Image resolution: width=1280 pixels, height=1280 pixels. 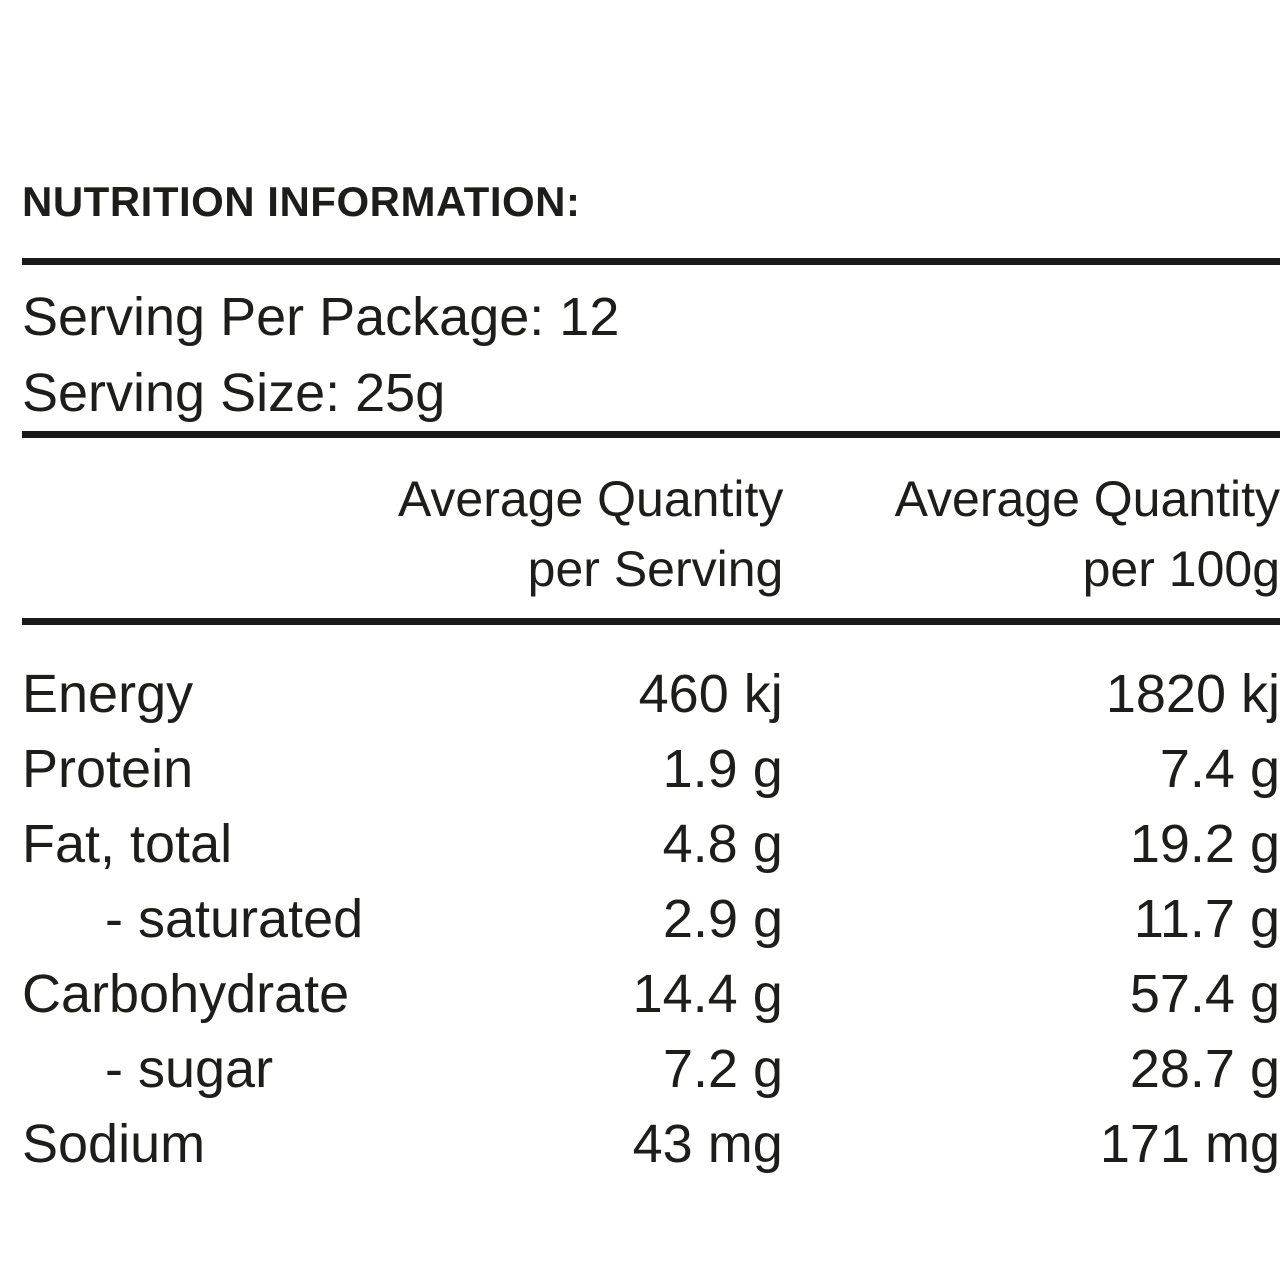 What do you see at coordinates (234, 919) in the screenshot?
I see `row-label: - saturated` at bounding box center [234, 919].